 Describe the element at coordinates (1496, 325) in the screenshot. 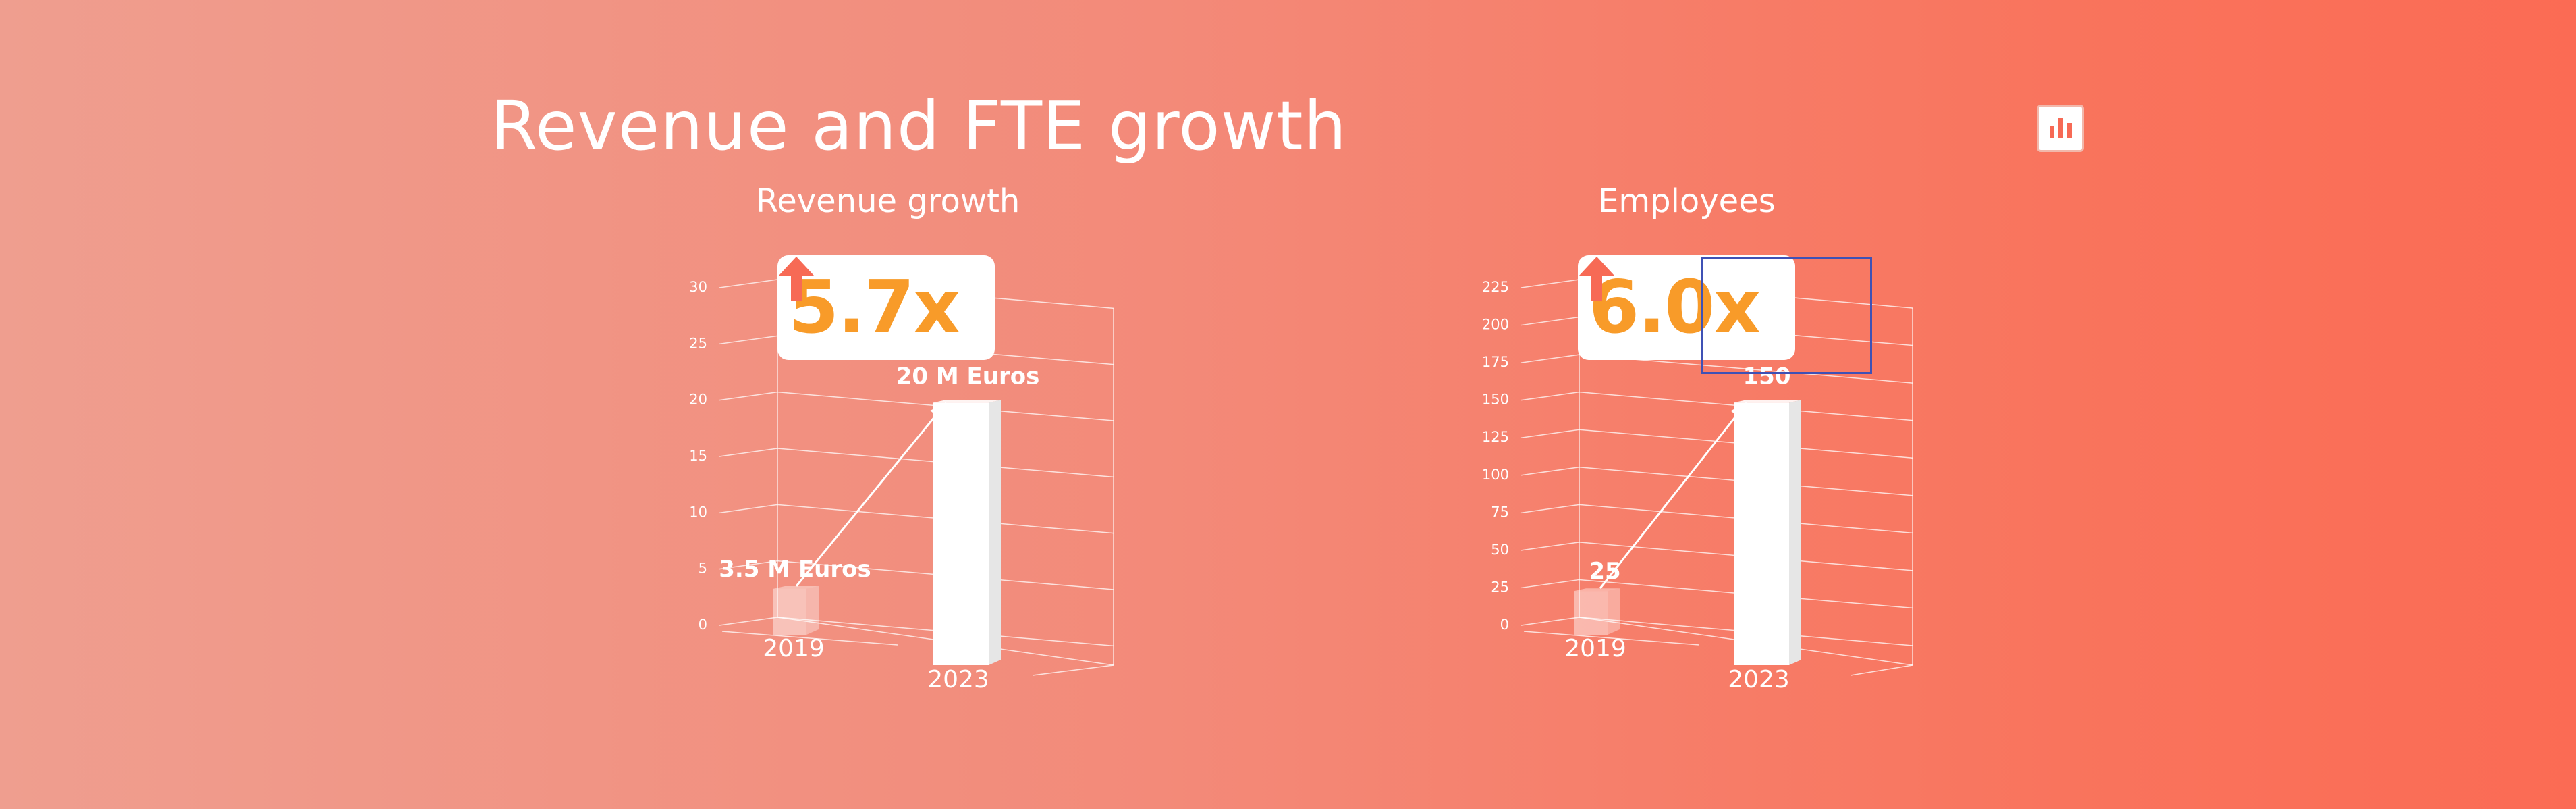

I see `y-tick-label: 200` at that location.